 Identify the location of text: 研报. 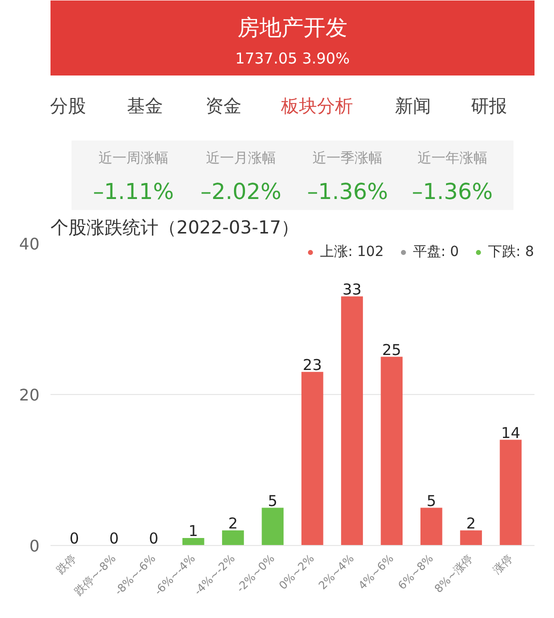
(489, 106).